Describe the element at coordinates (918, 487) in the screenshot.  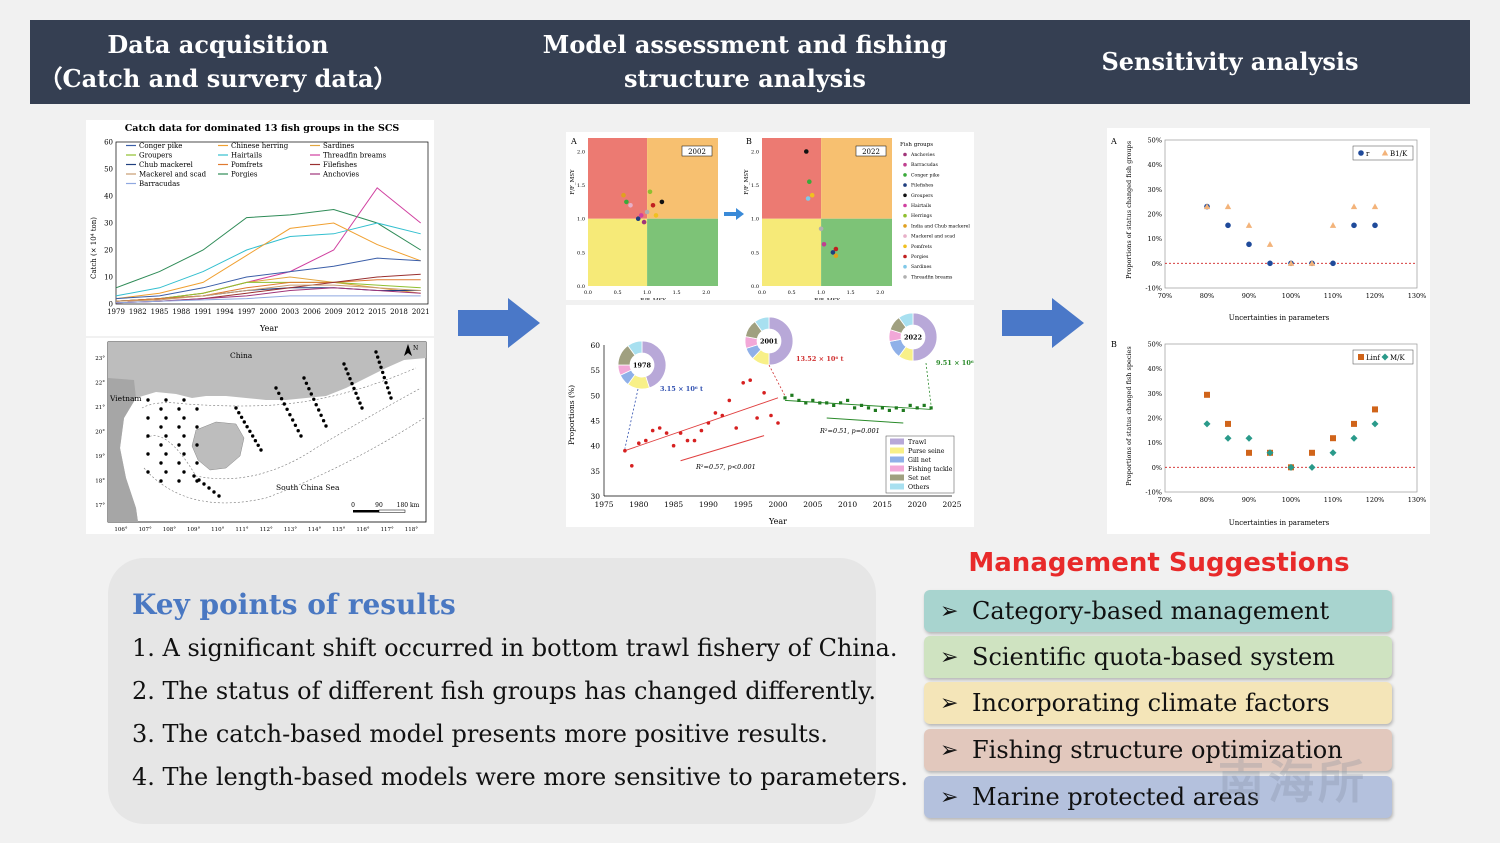
I see `prop-legend-label: Others` at that location.